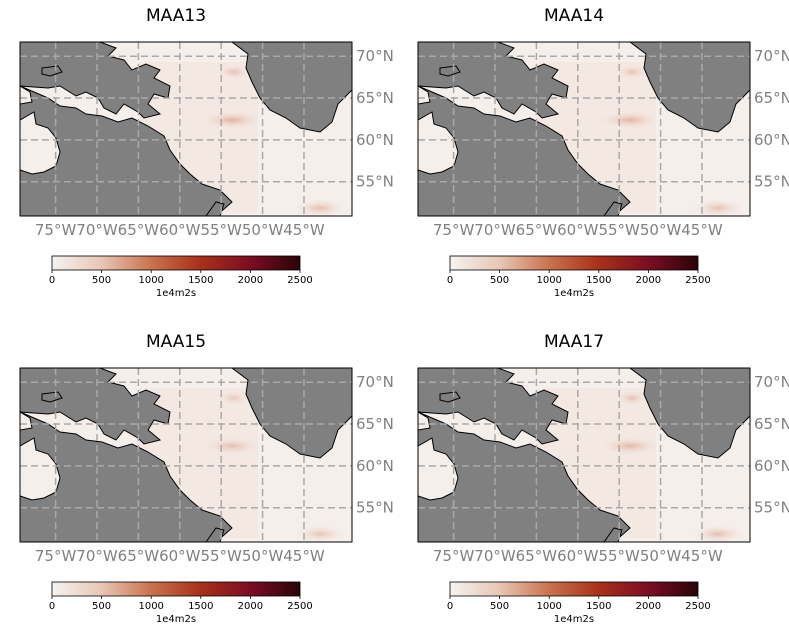  What do you see at coordinates (574, 342) in the screenshot?
I see `panel-title: MAA17` at bounding box center [574, 342].